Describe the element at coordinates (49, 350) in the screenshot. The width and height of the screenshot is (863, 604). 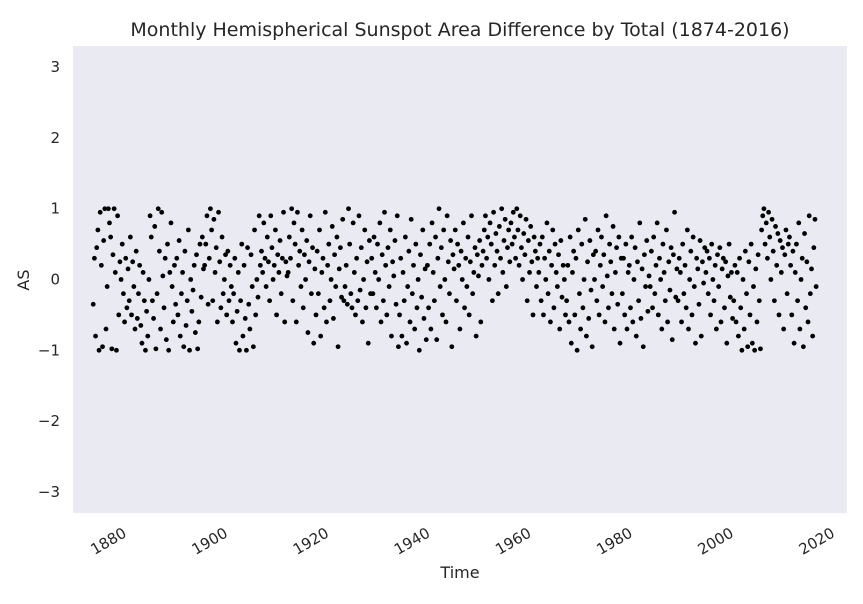
I see `y-tick-label: −1` at that location.